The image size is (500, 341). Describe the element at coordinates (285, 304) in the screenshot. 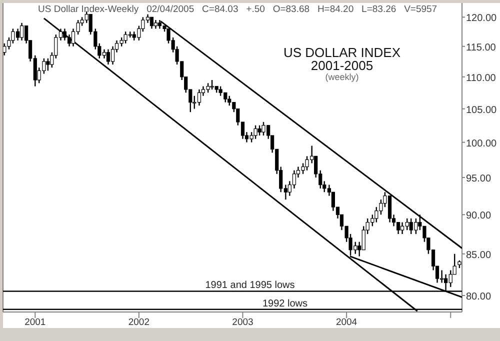

I see `ref-line-label: 1992 lows` at that location.